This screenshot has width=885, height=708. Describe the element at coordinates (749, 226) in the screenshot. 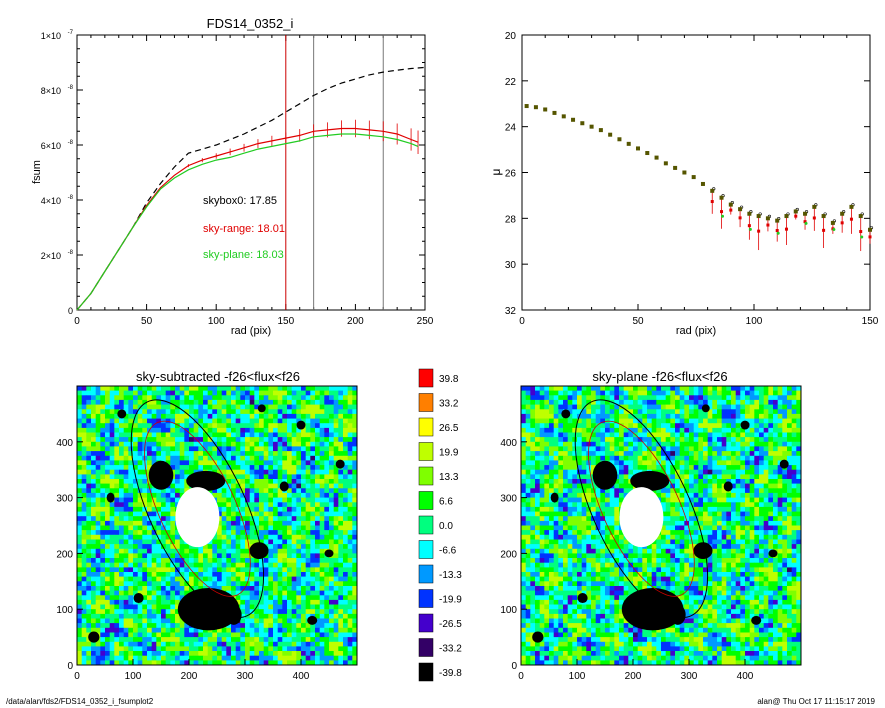

I see `mu-point-red` at that location.